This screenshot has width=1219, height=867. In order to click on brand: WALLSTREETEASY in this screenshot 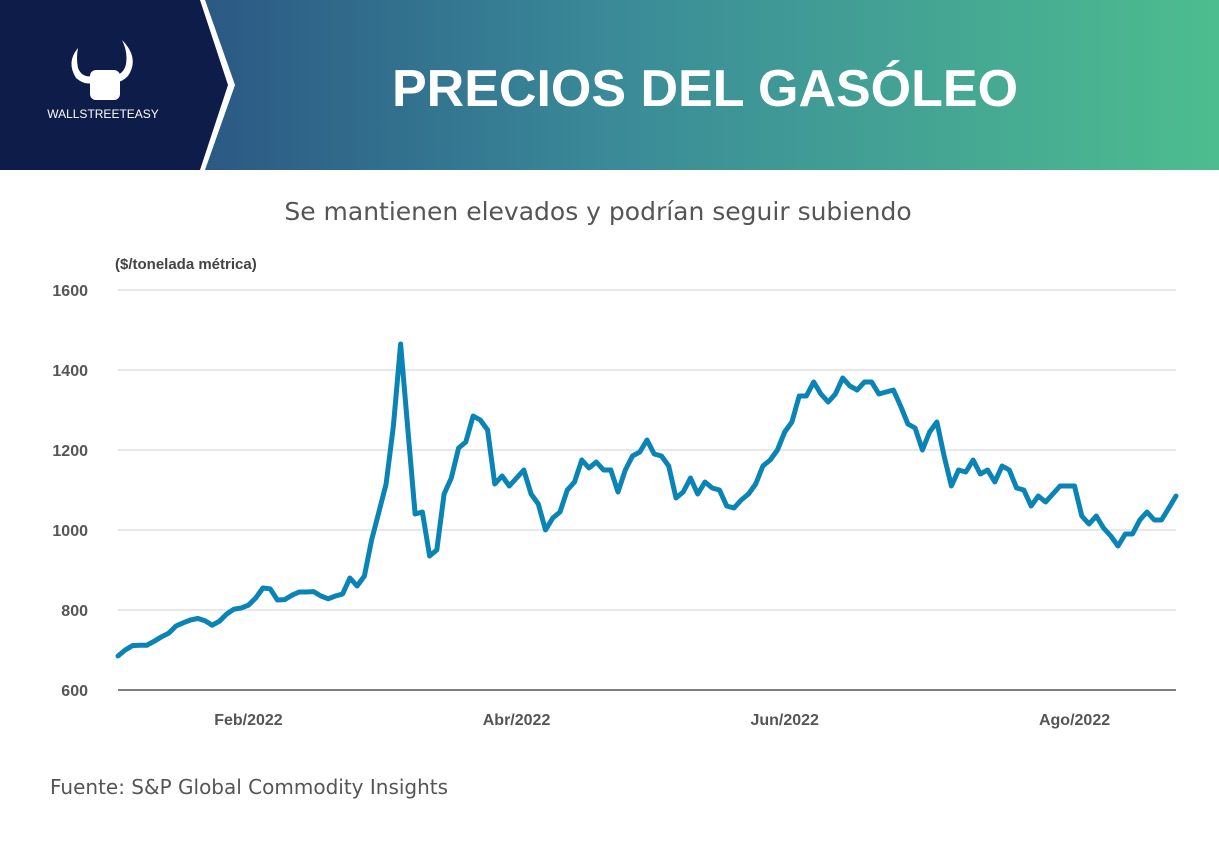, I will do `click(103, 114)`.